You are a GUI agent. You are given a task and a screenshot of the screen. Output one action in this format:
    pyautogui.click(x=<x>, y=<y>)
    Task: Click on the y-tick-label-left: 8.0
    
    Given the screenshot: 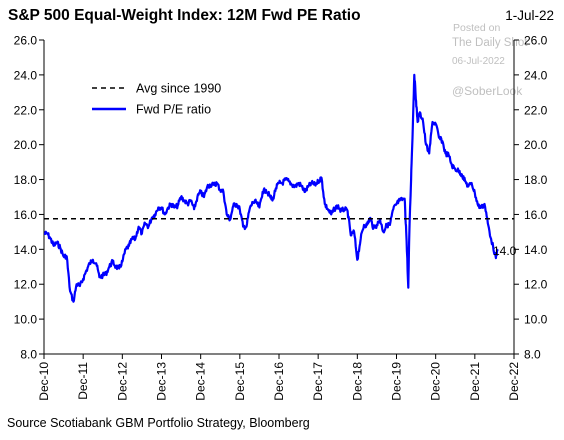 What is the action you would take?
    pyautogui.click(x=28, y=355)
    